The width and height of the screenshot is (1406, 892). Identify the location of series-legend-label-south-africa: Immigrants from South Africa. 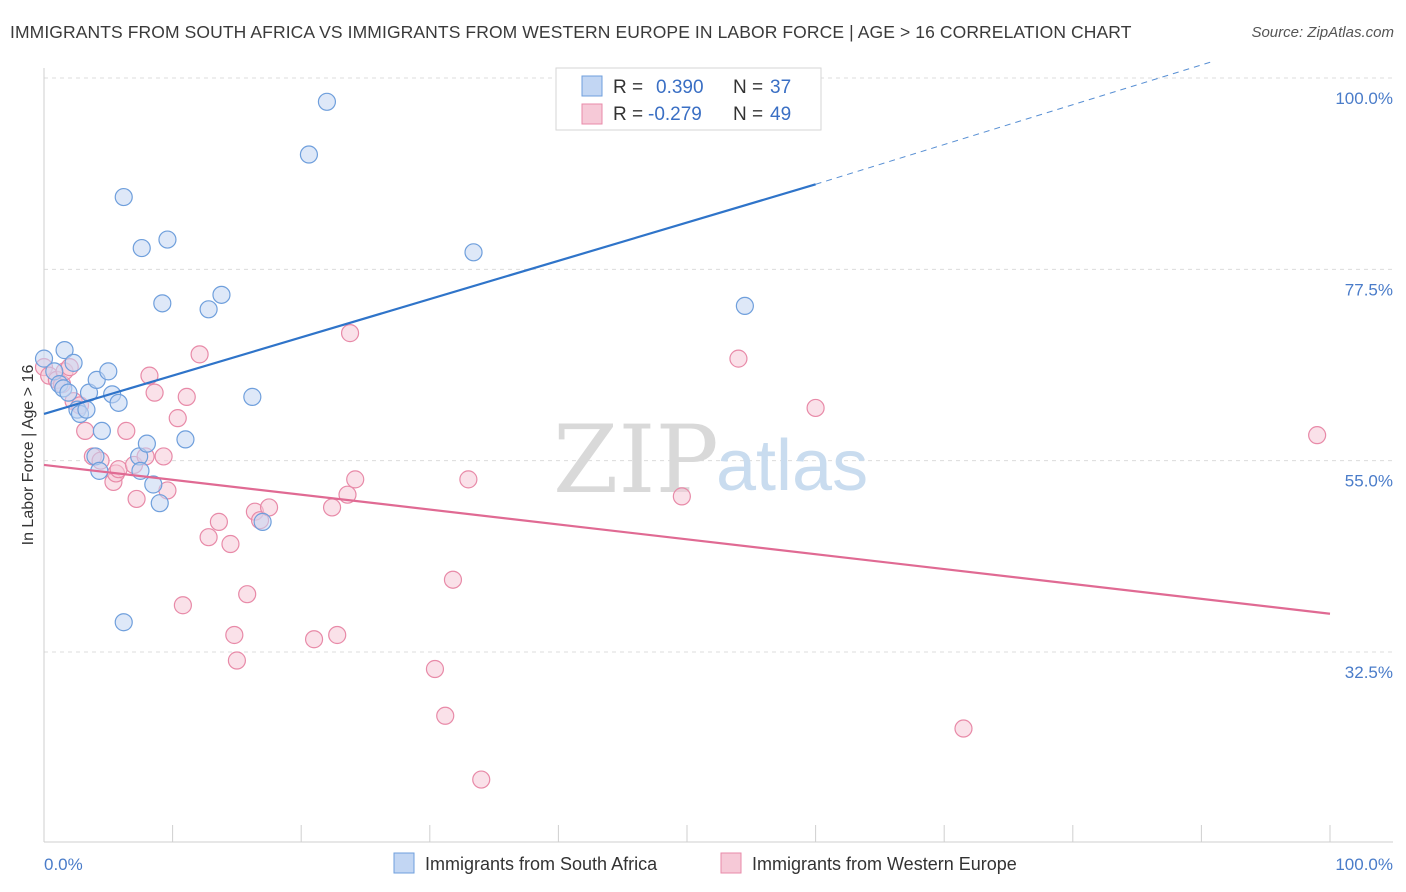
(541, 864).